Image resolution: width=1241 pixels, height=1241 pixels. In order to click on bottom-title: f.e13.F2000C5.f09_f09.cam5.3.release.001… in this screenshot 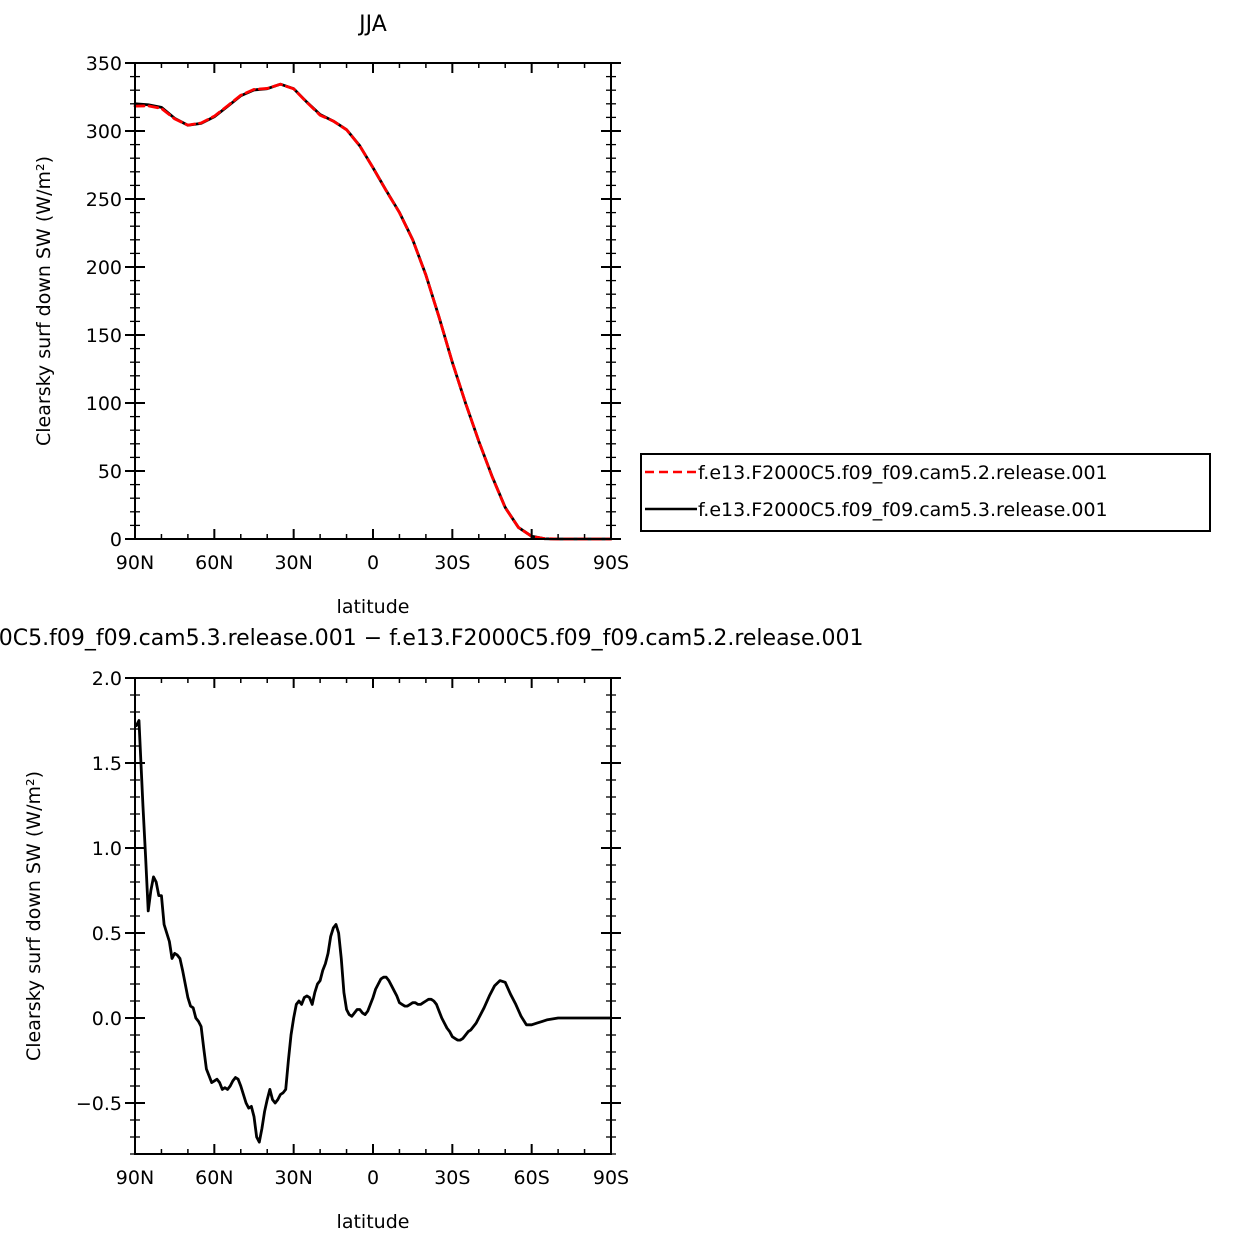, I will do `click(432, 638)`.